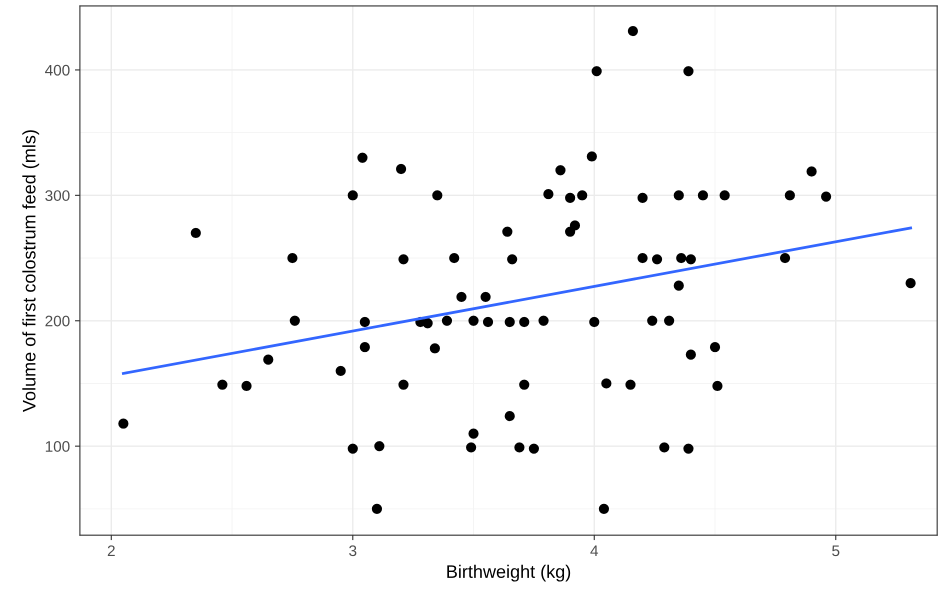  Describe the element at coordinates (594, 550) in the screenshot. I see `x-tick-label: 4` at that location.